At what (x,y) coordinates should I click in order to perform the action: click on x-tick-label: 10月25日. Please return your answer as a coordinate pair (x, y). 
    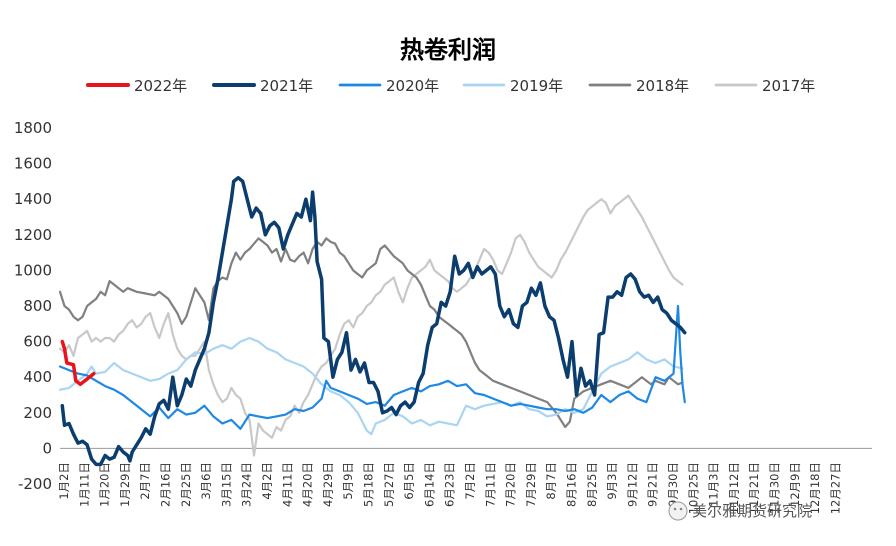
    Looking at the image, I should click on (693, 488).